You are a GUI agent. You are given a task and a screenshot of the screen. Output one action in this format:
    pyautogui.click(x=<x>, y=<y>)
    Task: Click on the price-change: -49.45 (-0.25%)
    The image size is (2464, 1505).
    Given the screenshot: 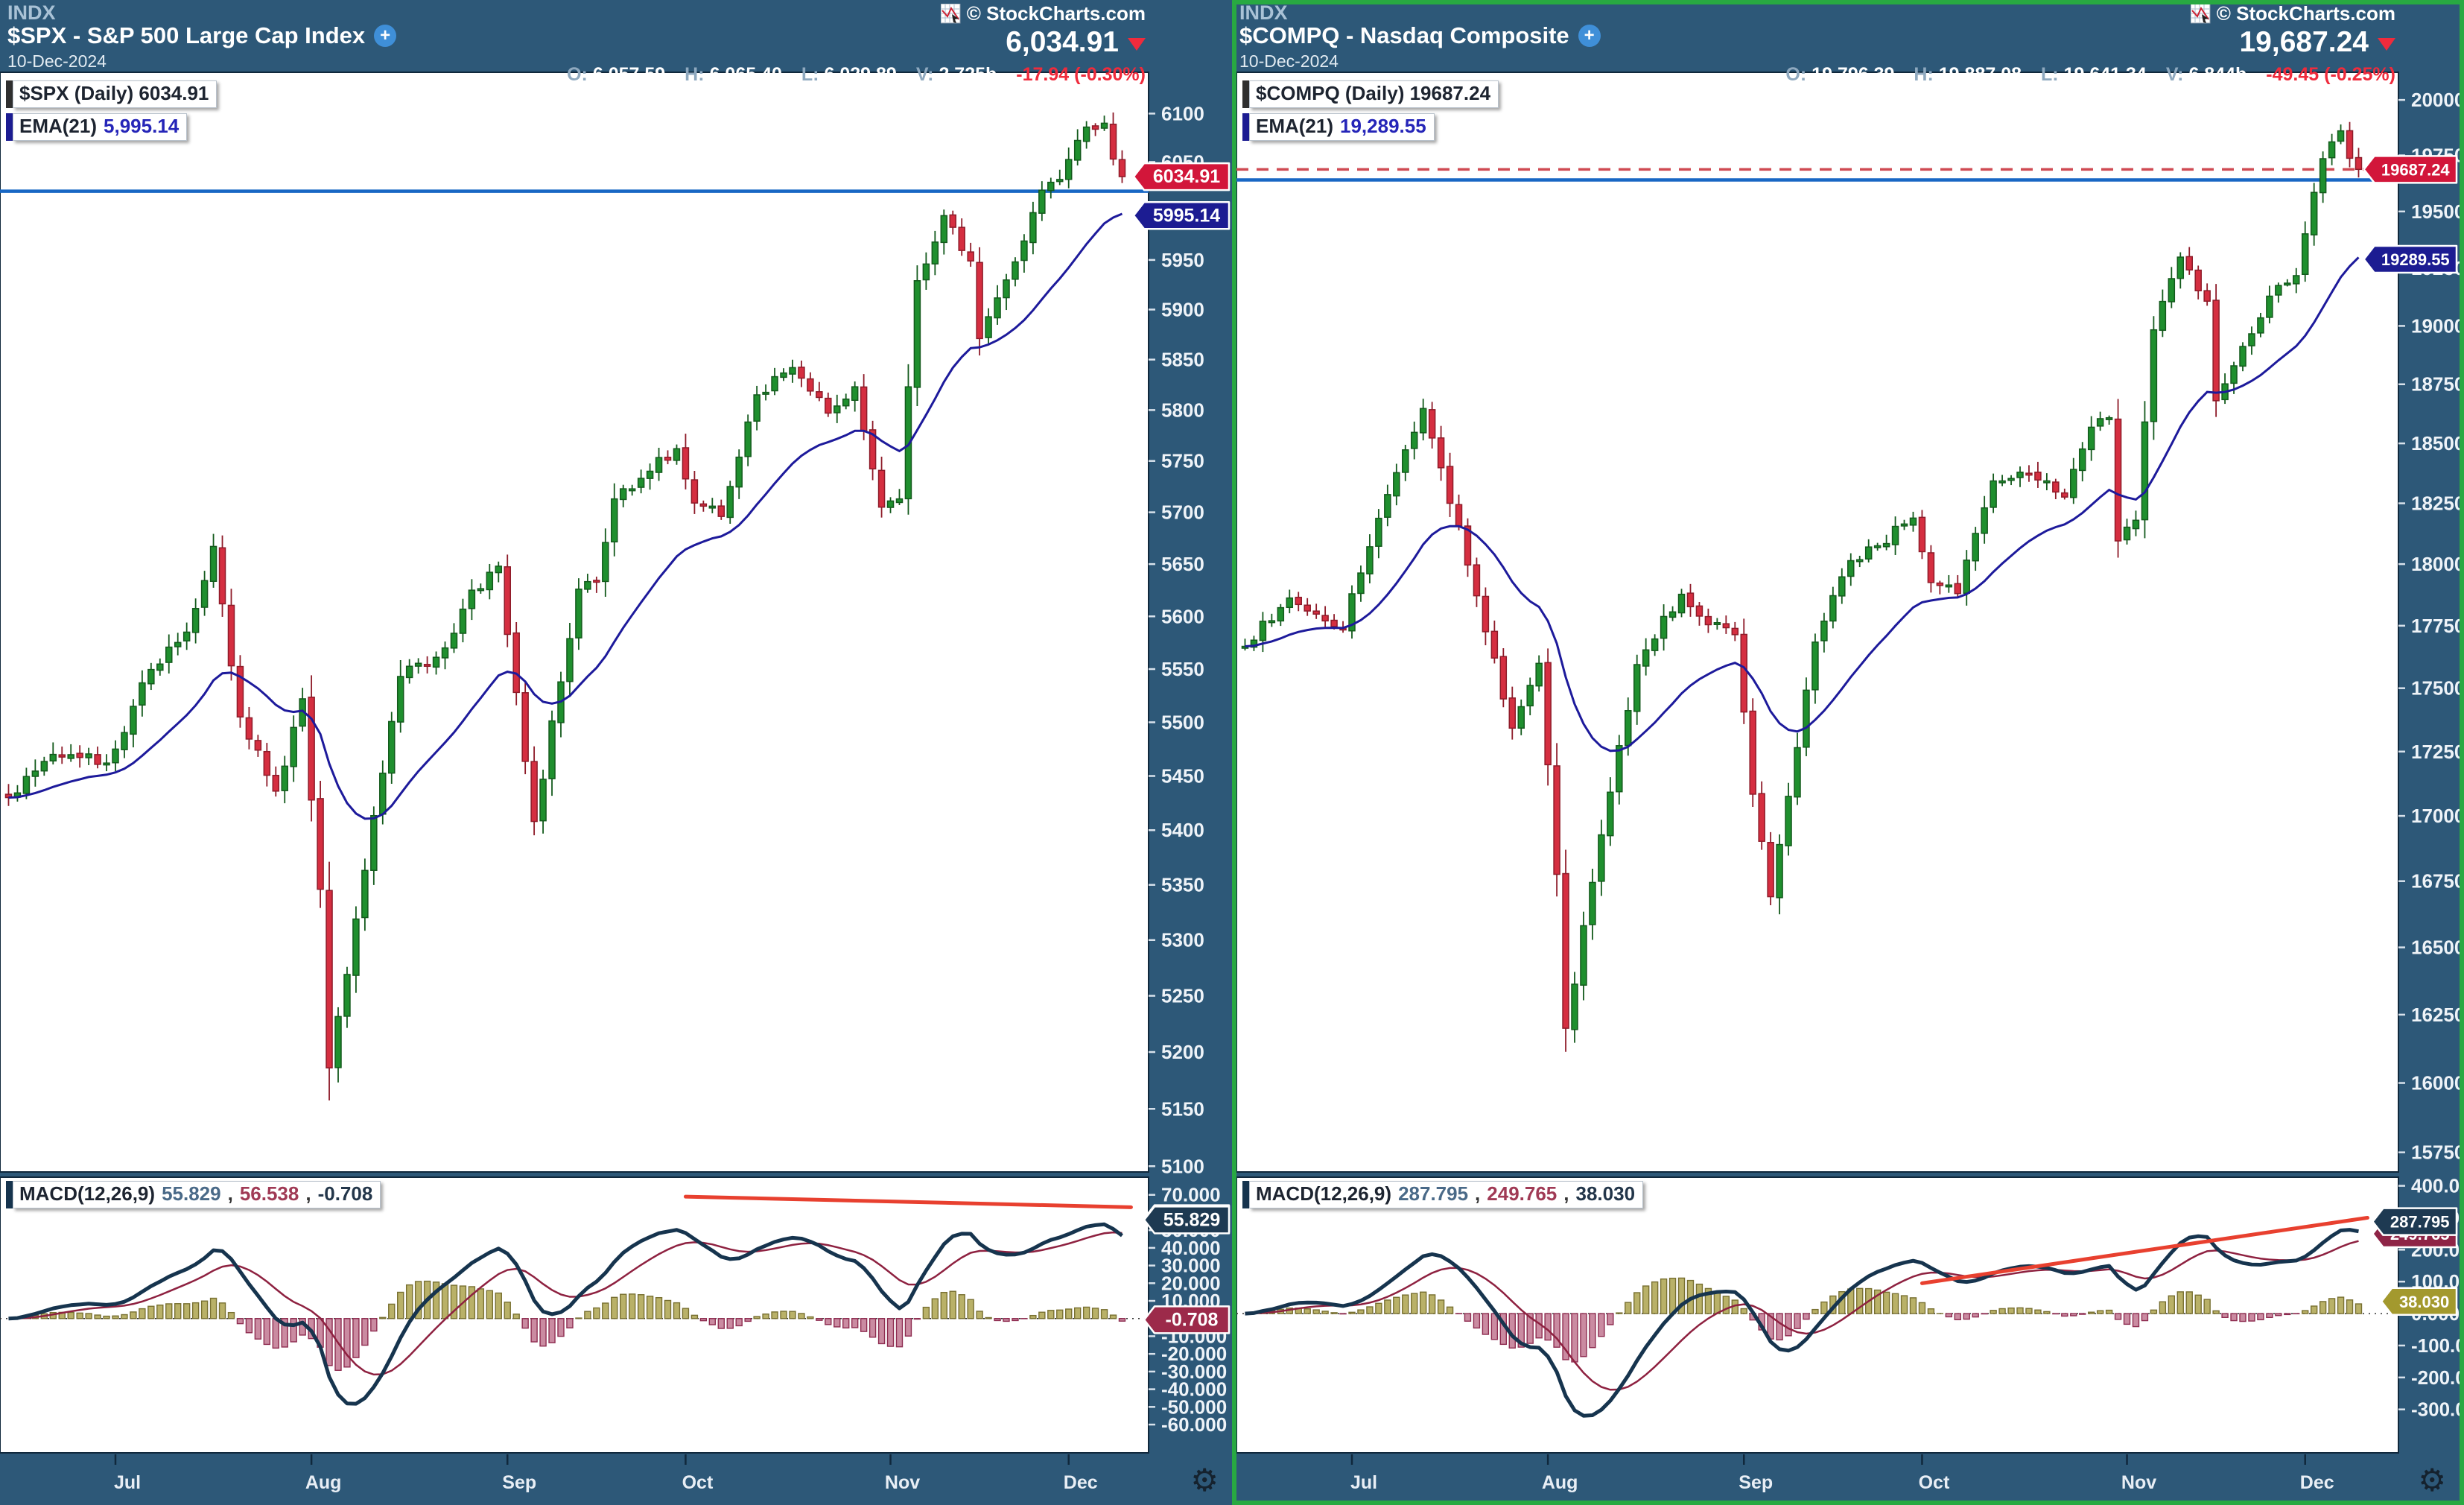 What is the action you would take?
    pyautogui.click(x=2330, y=74)
    